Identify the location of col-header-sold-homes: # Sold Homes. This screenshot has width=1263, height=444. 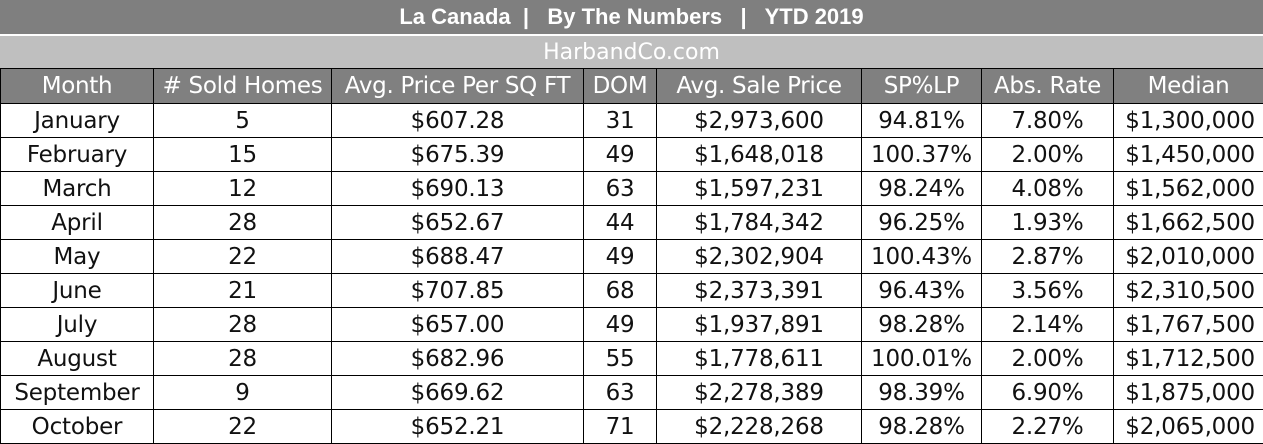
(243, 86).